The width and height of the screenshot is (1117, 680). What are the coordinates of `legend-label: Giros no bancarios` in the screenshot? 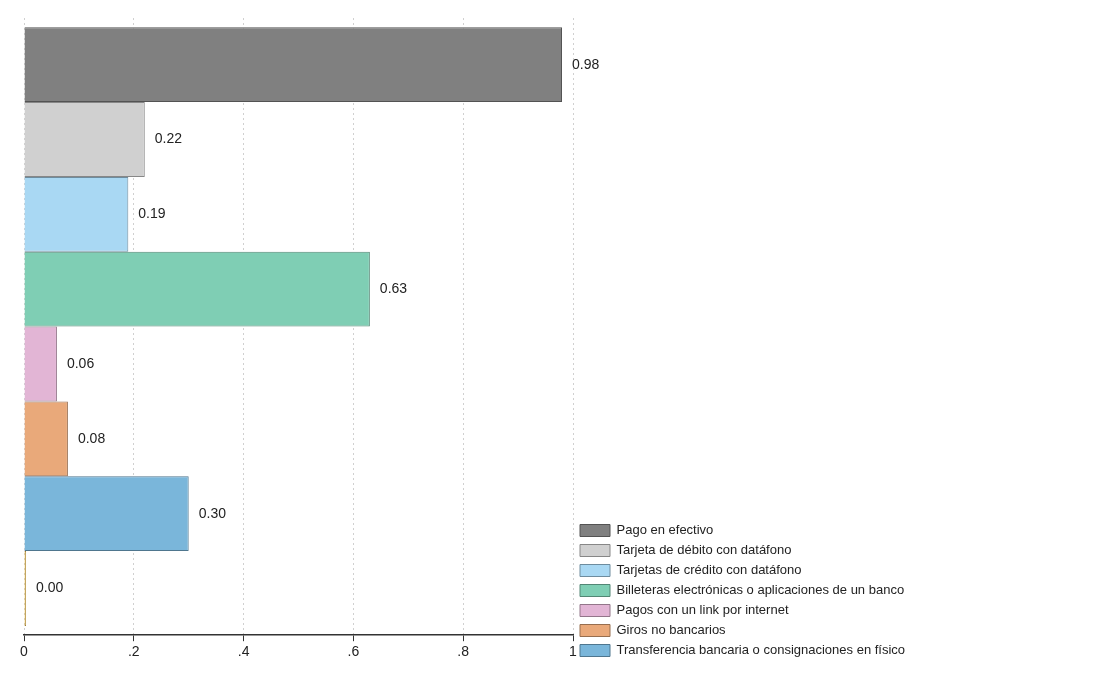 It's located at (671, 630).